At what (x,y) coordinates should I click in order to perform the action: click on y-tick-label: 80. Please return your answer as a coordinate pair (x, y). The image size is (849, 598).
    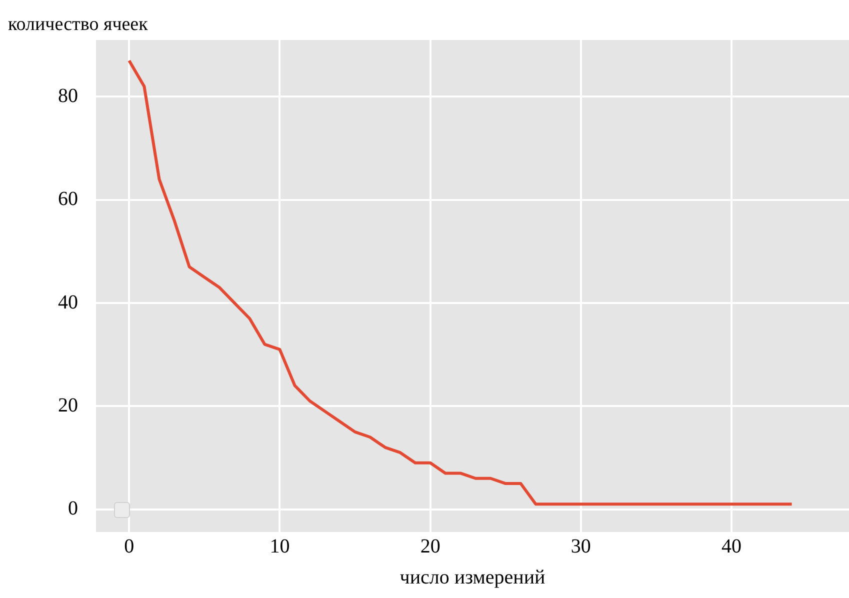
    Looking at the image, I should click on (68, 95).